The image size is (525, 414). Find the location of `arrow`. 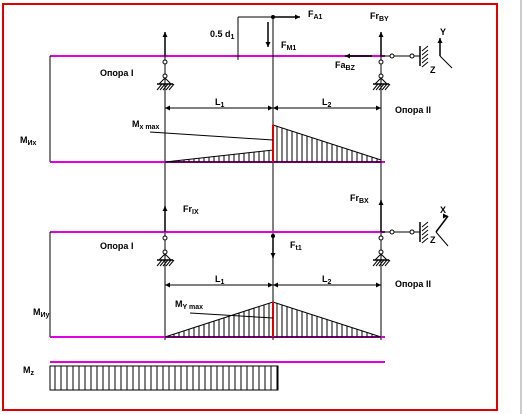

arrow is located at coordinates (442, 224).